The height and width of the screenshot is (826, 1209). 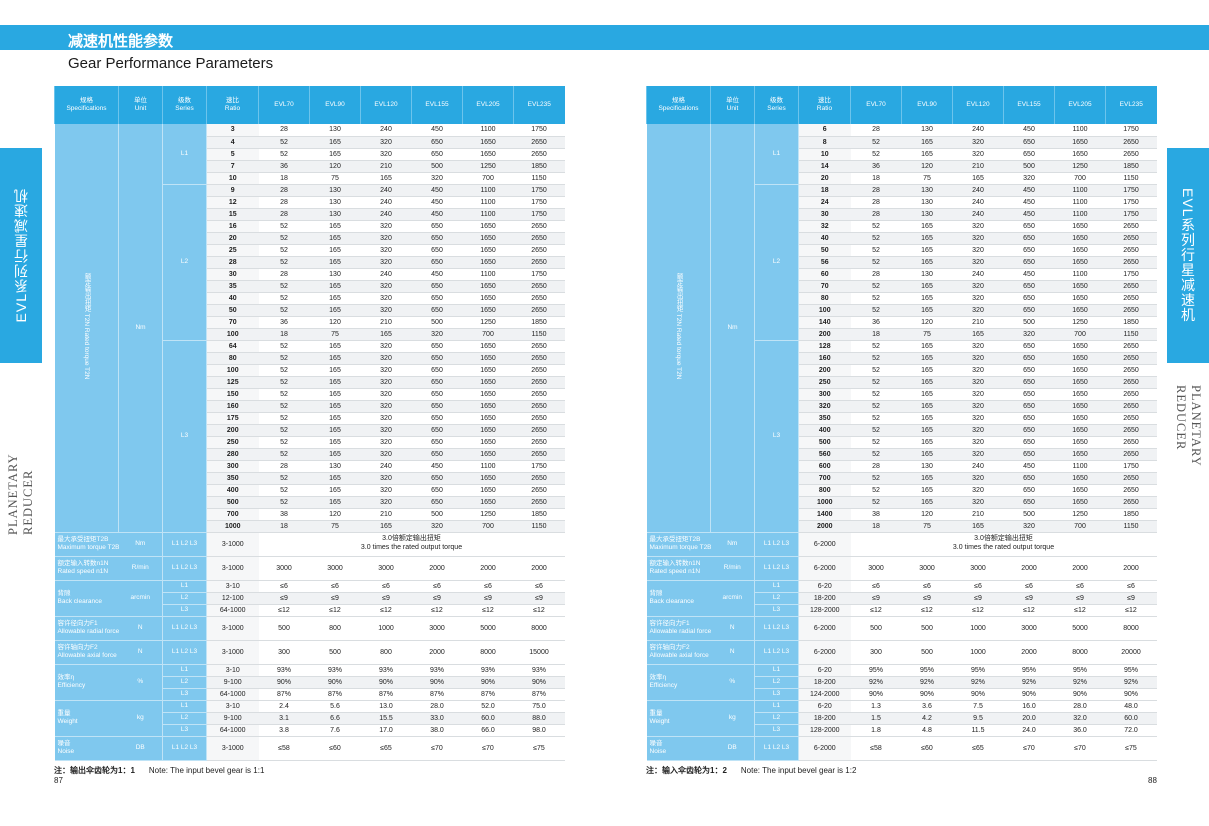 What do you see at coordinates (1080, 166) in the screenshot?
I see `value-cell: 1250` at bounding box center [1080, 166].